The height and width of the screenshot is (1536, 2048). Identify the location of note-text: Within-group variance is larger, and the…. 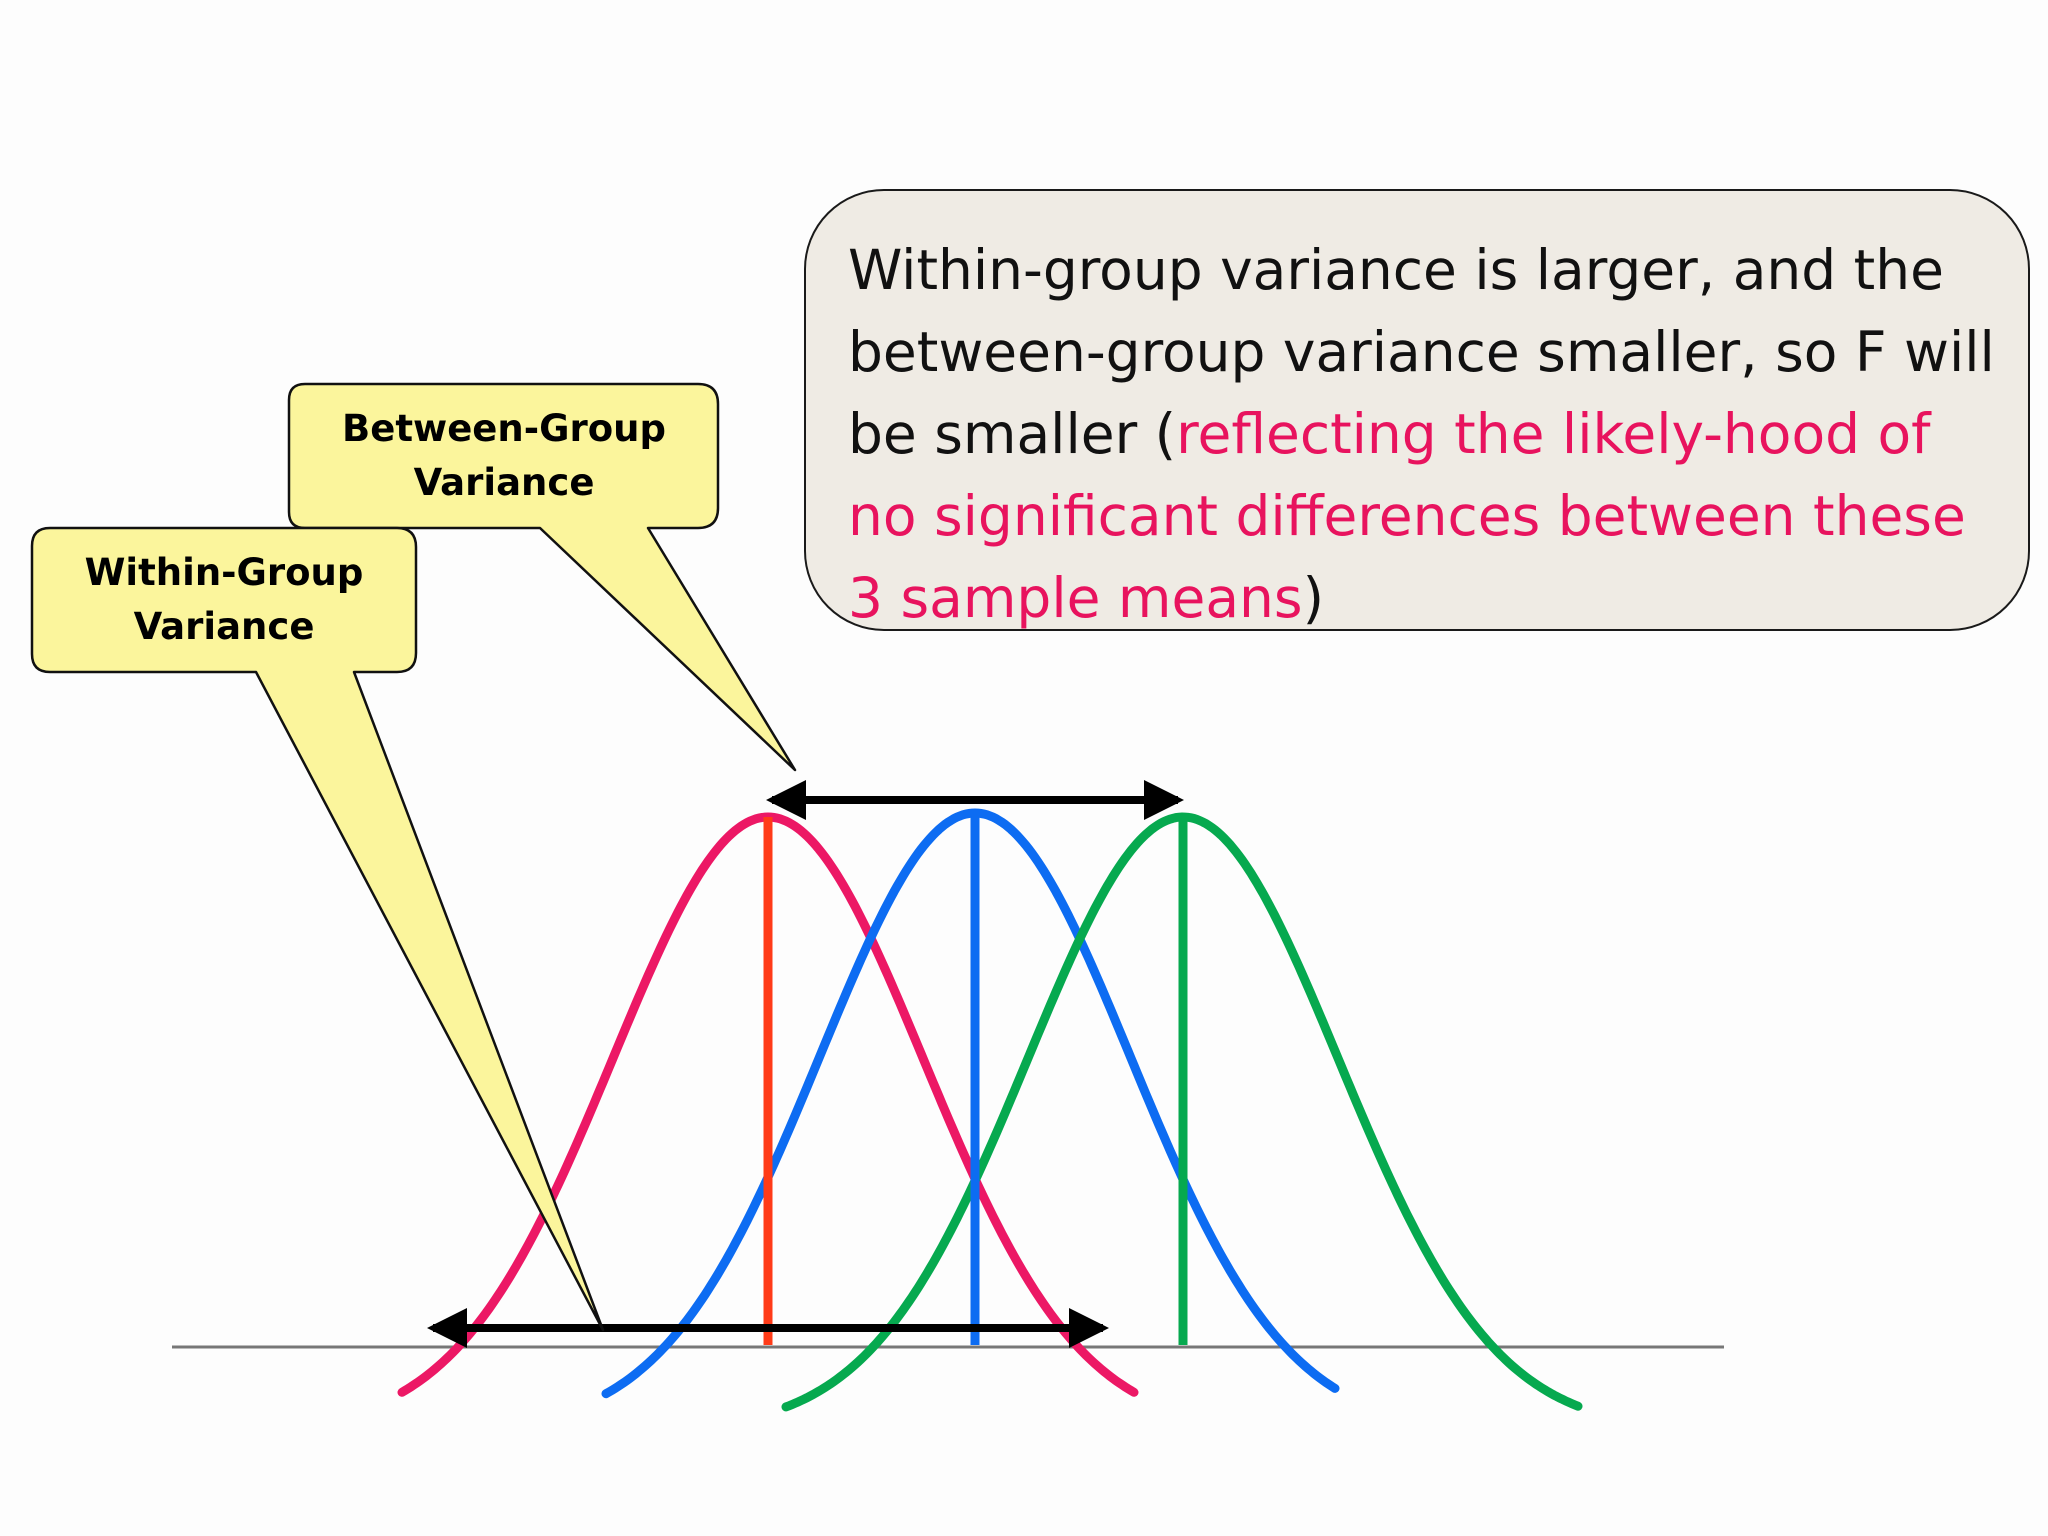
(1421, 352).